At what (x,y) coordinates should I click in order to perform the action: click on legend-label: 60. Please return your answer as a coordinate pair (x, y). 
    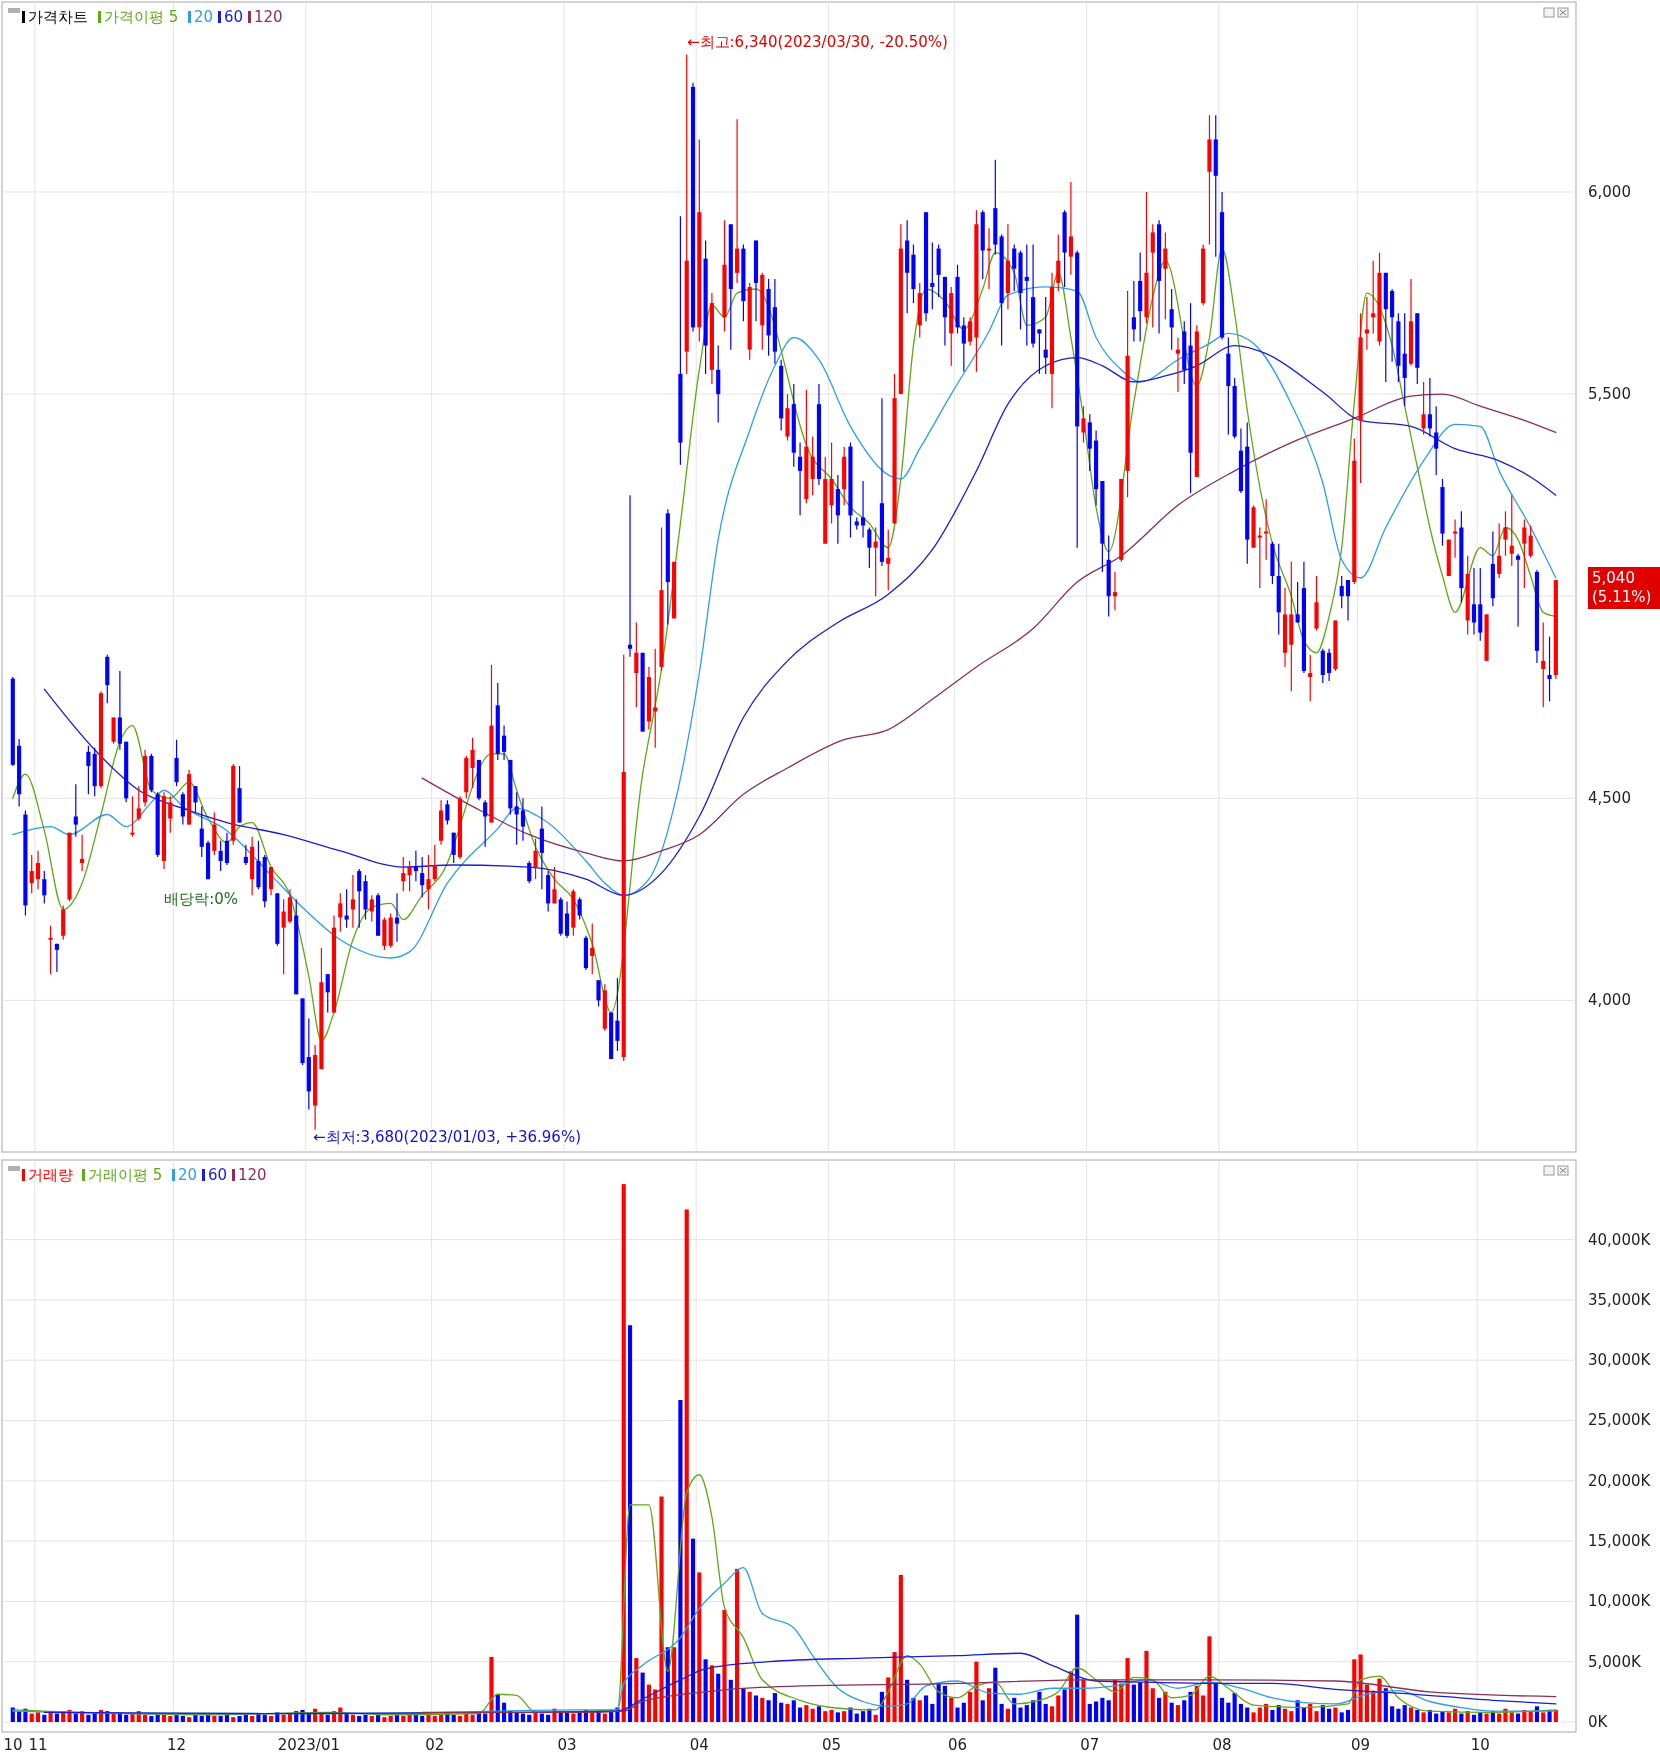
    Looking at the image, I should click on (218, 1175).